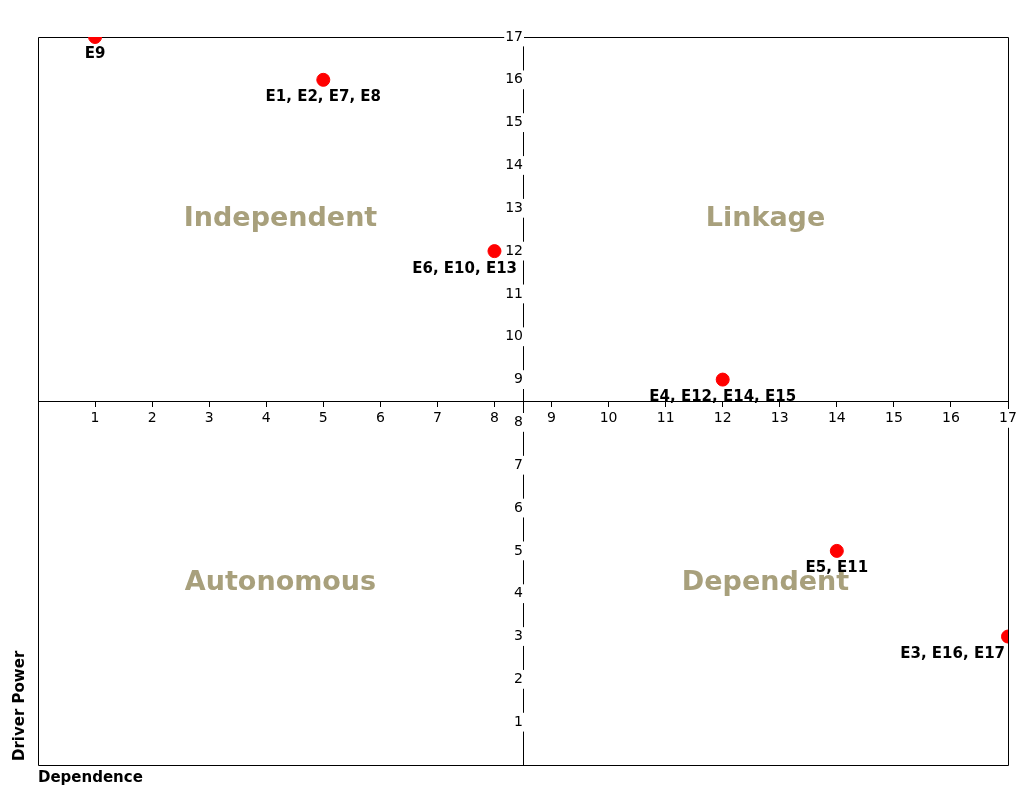 The width and height of the screenshot is (1028, 789). What do you see at coordinates (519, 506) in the screenshot?
I see `y-tick-label: 6` at bounding box center [519, 506].